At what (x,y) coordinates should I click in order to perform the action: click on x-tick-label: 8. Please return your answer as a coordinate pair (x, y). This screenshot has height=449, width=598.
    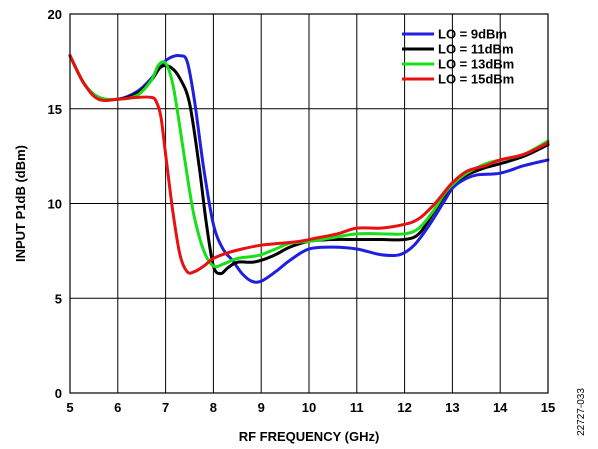
    Looking at the image, I should click on (213, 407).